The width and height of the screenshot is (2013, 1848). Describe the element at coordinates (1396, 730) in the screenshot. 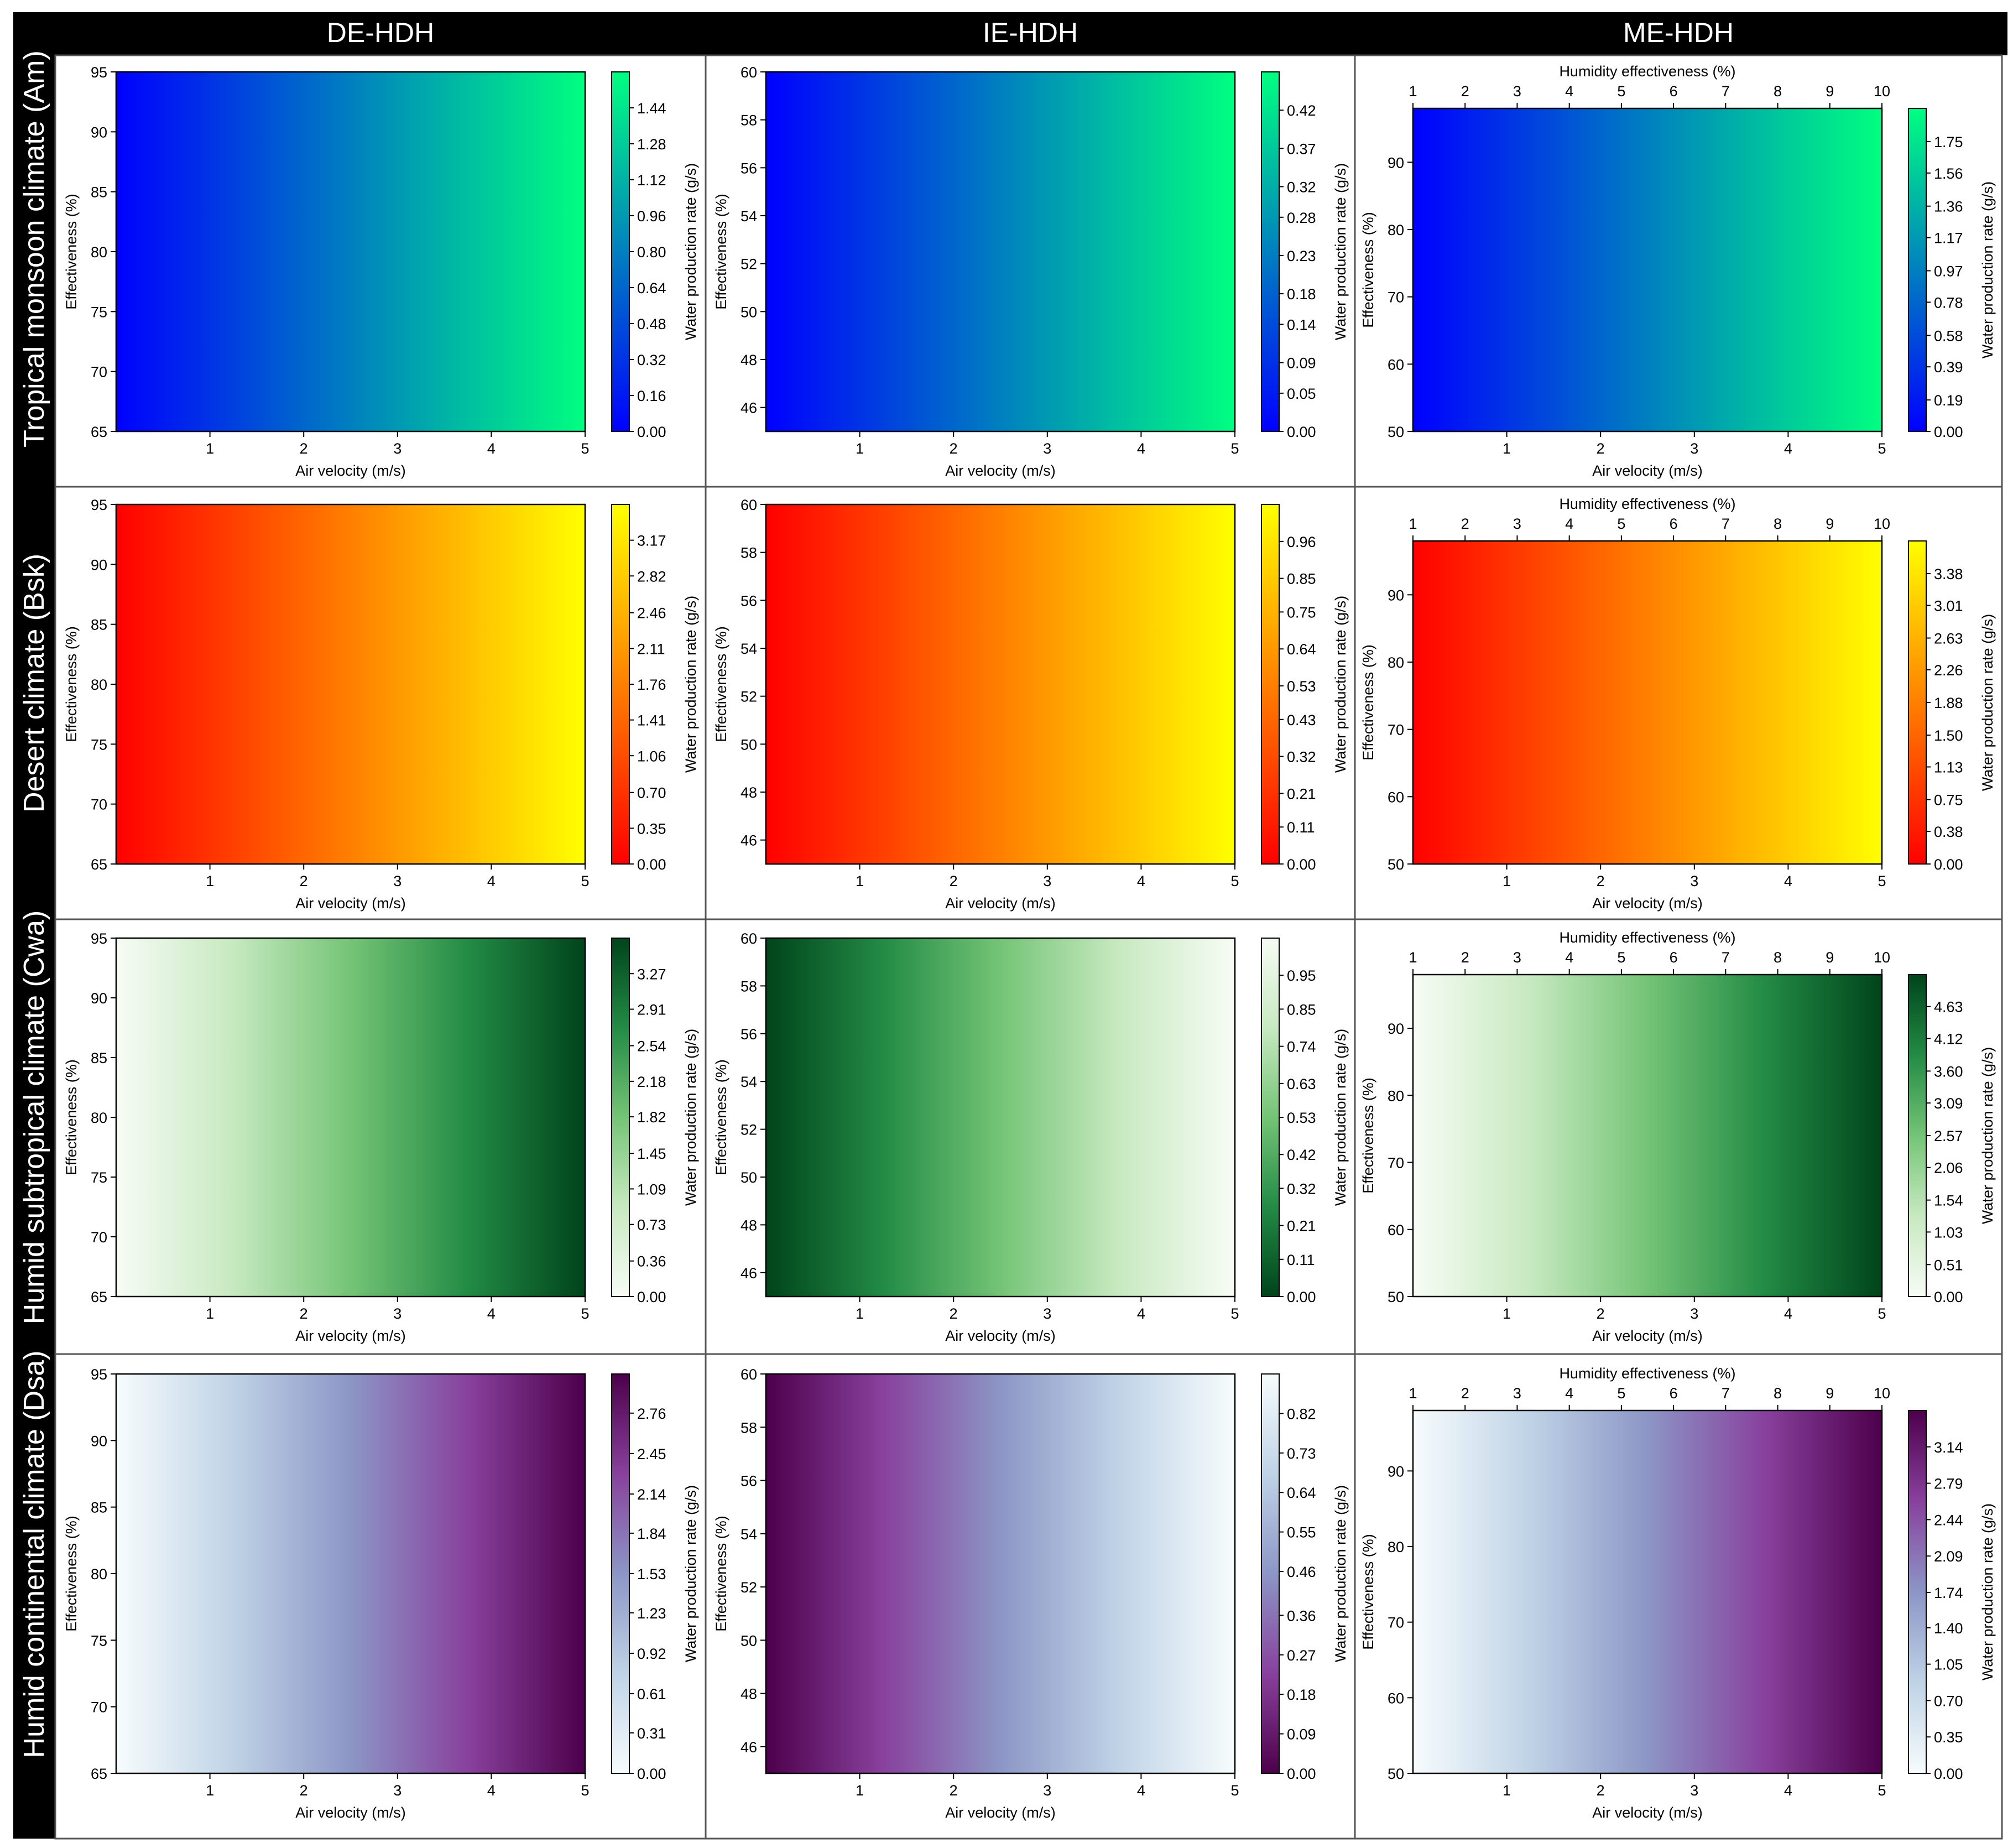

I see `y-tick-label: 70` at that location.